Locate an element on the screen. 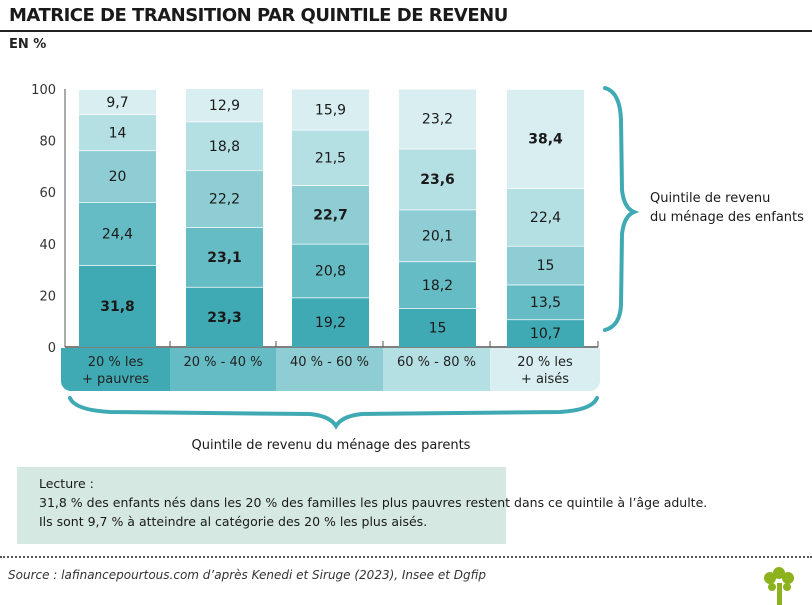 This screenshot has width=812, height=605. unit-label: EN % is located at coordinates (28, 44).